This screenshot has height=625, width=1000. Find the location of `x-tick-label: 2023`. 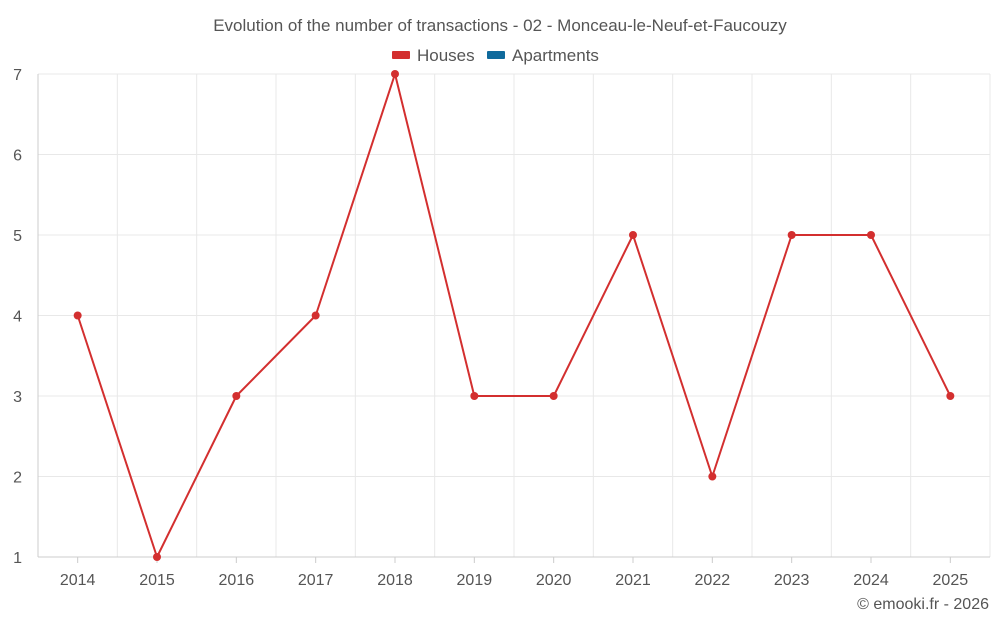

x-tick-label: 2023 is located at coordinates (792, 580).